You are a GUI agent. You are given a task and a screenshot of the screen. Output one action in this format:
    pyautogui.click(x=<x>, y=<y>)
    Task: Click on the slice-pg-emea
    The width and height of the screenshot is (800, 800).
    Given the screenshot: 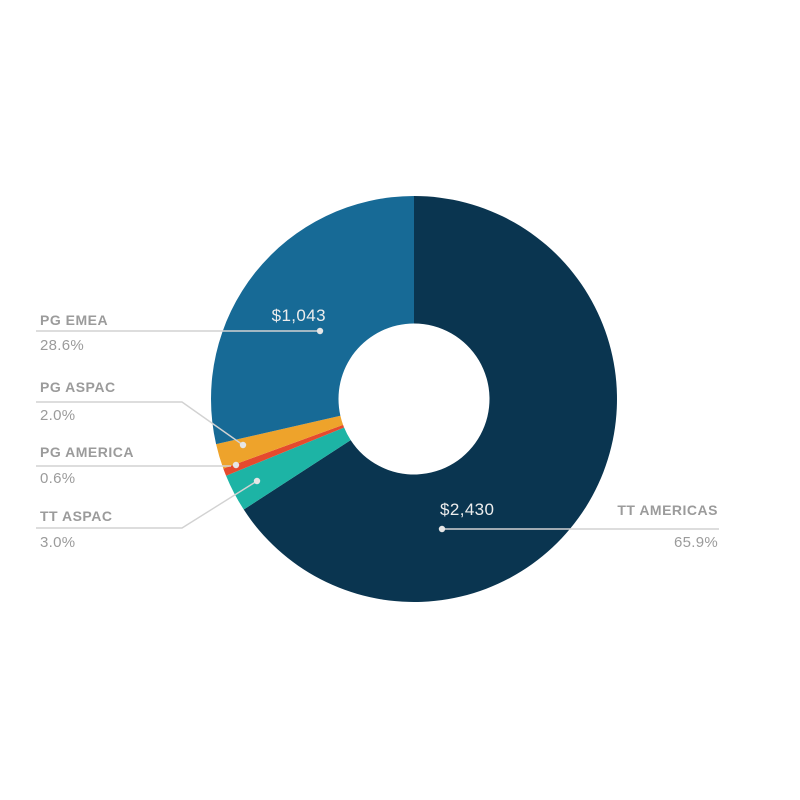 What is the action you would take?
    pyautogui.click(x=312, y=320)
    